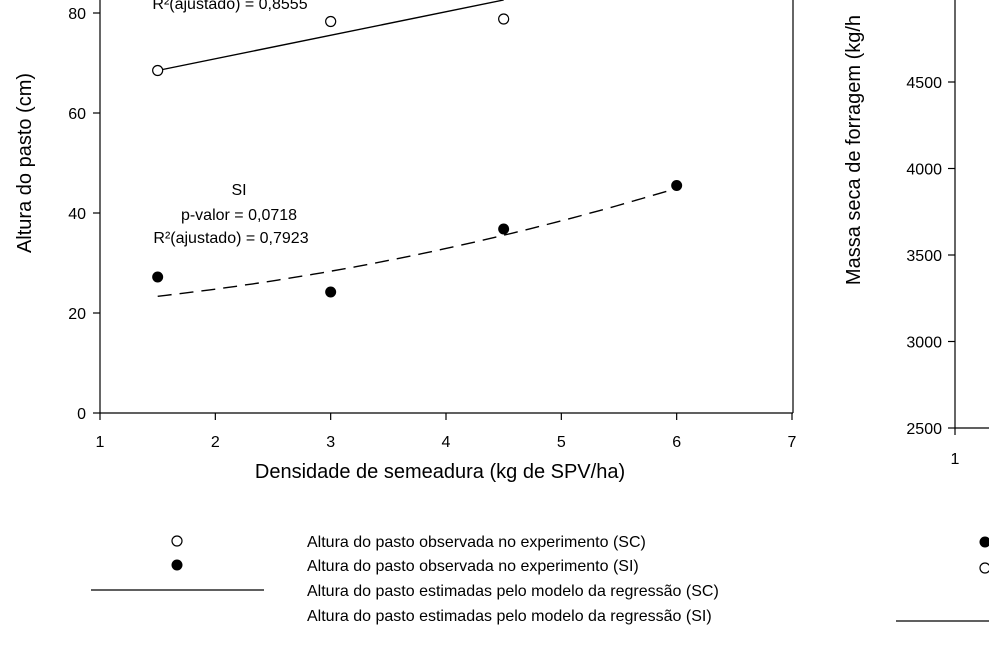  What do you see at coordinates (446, 432) in the screenshot?
I see `left-x-ticks: 1 2 3 4 5 6 7` at bounding box center [446, 432].